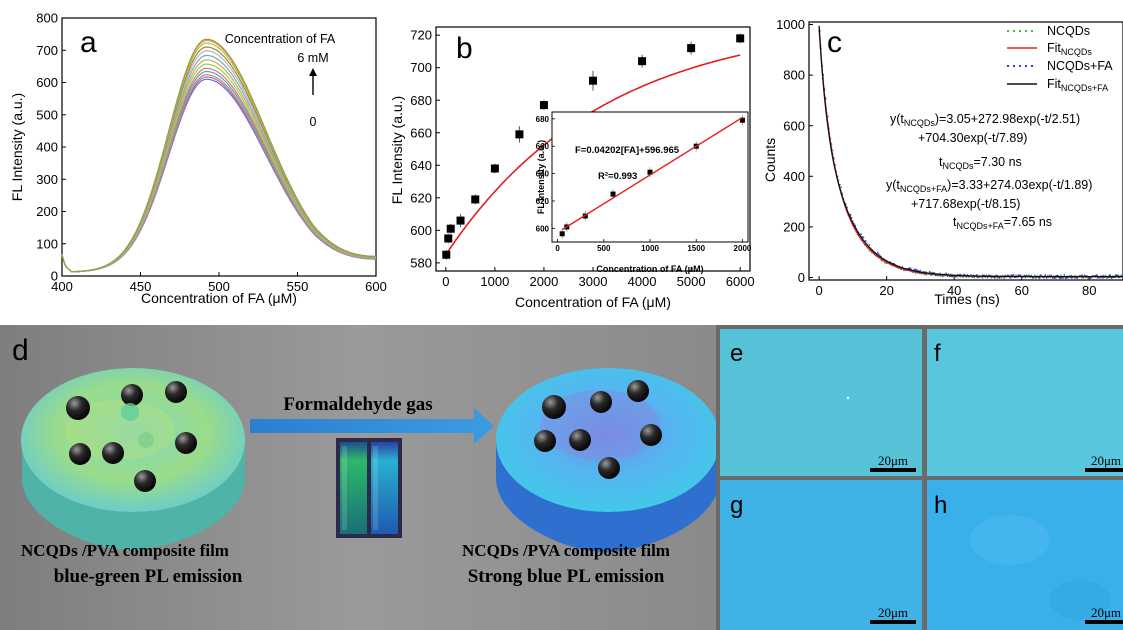  I want to click on scale-label-f: 20μm, so click(1106, 460).